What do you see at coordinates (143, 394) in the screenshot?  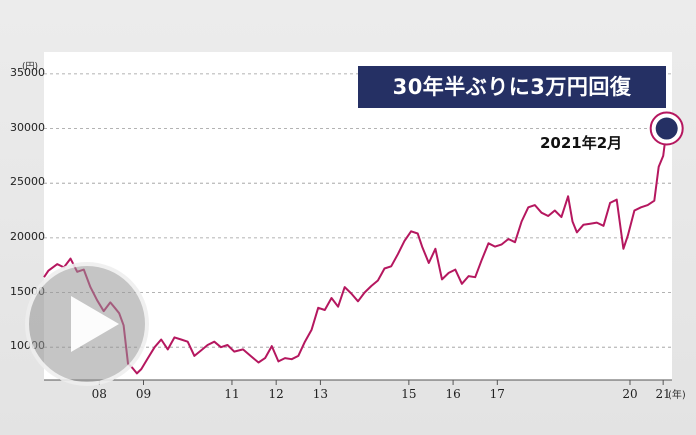 I see `x-tick-label: 09` at bounding box center [143, 394].